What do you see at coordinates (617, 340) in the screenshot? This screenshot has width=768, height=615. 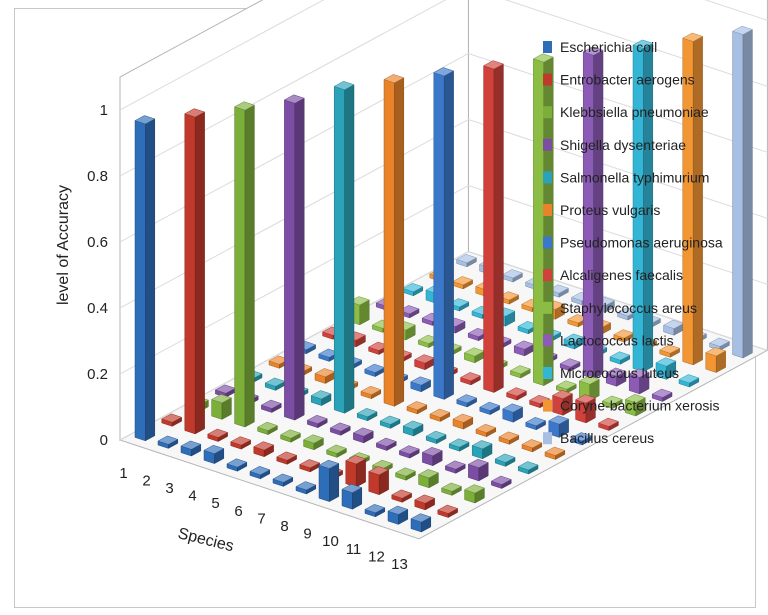 I see `legend-label: Lactococcus lactis` at bounding box center [617, 340].